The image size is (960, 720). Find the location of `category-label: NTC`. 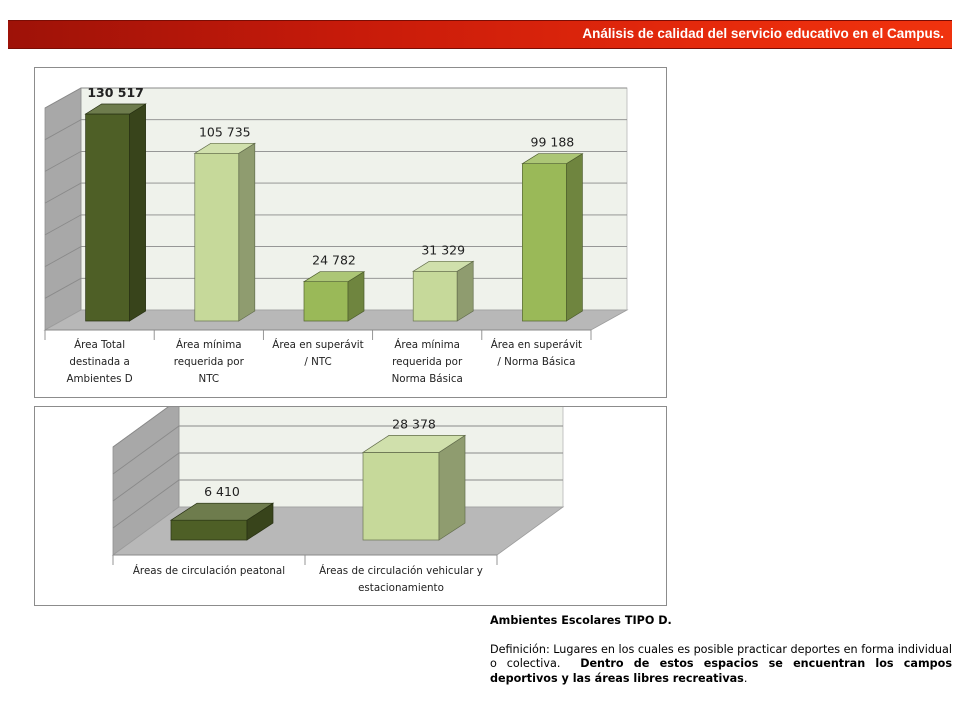

category-label: NTC is located at coordinates (209, 379).